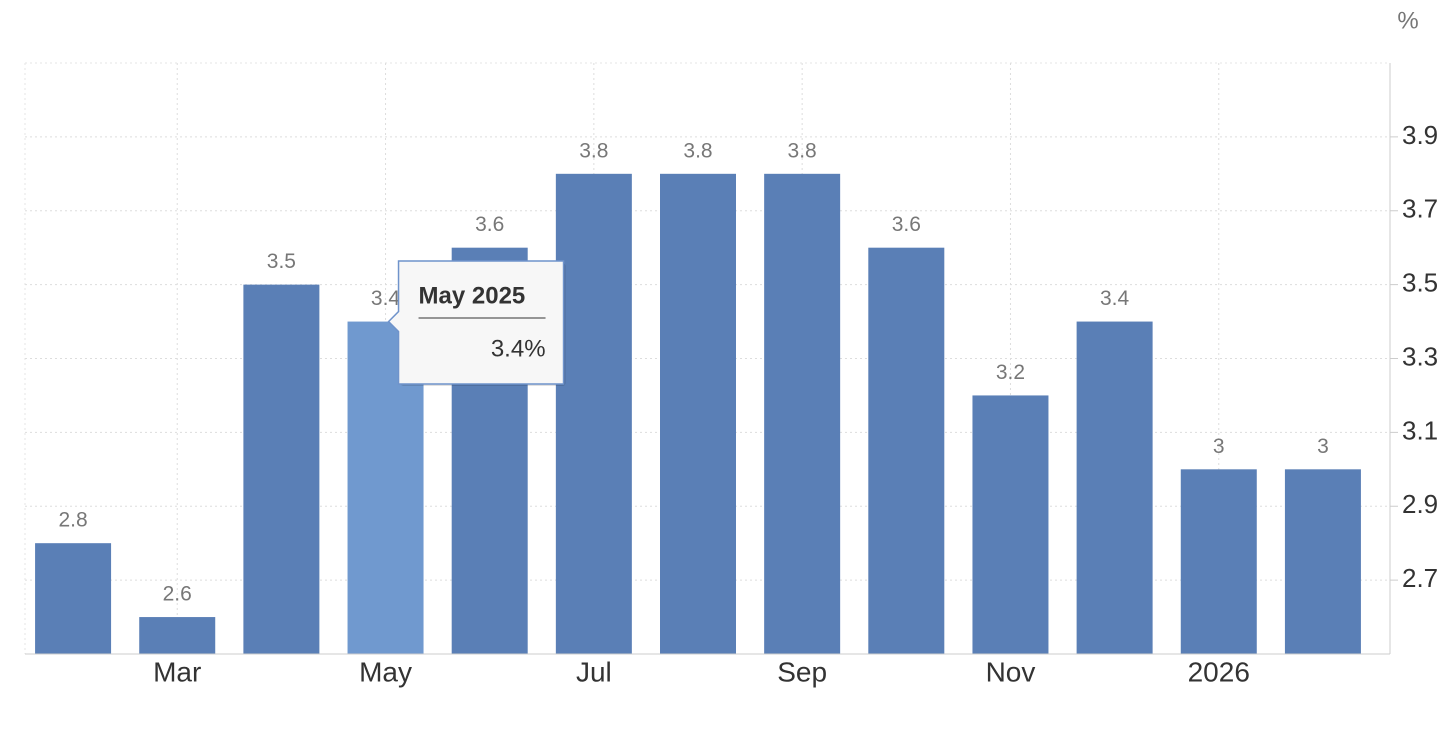 The height and width of the screenshot is (729, 1440). Describe the element at coordinates (1420, 430) in the screenshot. I see `y-tick-label: 3.1` at that location.